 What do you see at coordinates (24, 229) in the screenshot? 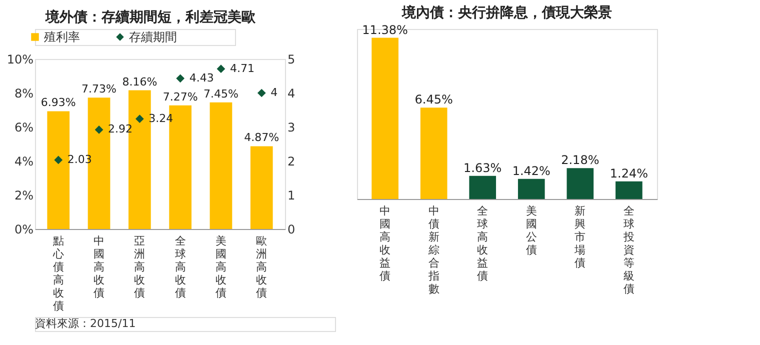
I see `y-tick-label: 0%` at bounding box center [24, 229].